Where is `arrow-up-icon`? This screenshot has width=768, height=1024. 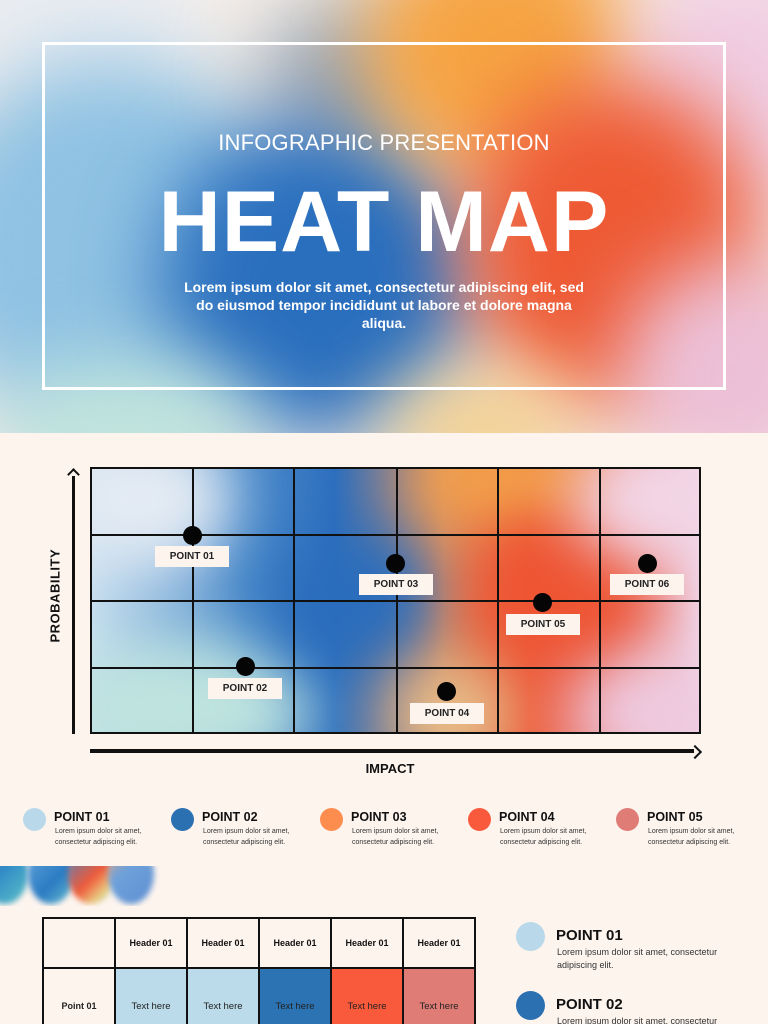
arrow-up-icon is located at coordinates (73, 475).